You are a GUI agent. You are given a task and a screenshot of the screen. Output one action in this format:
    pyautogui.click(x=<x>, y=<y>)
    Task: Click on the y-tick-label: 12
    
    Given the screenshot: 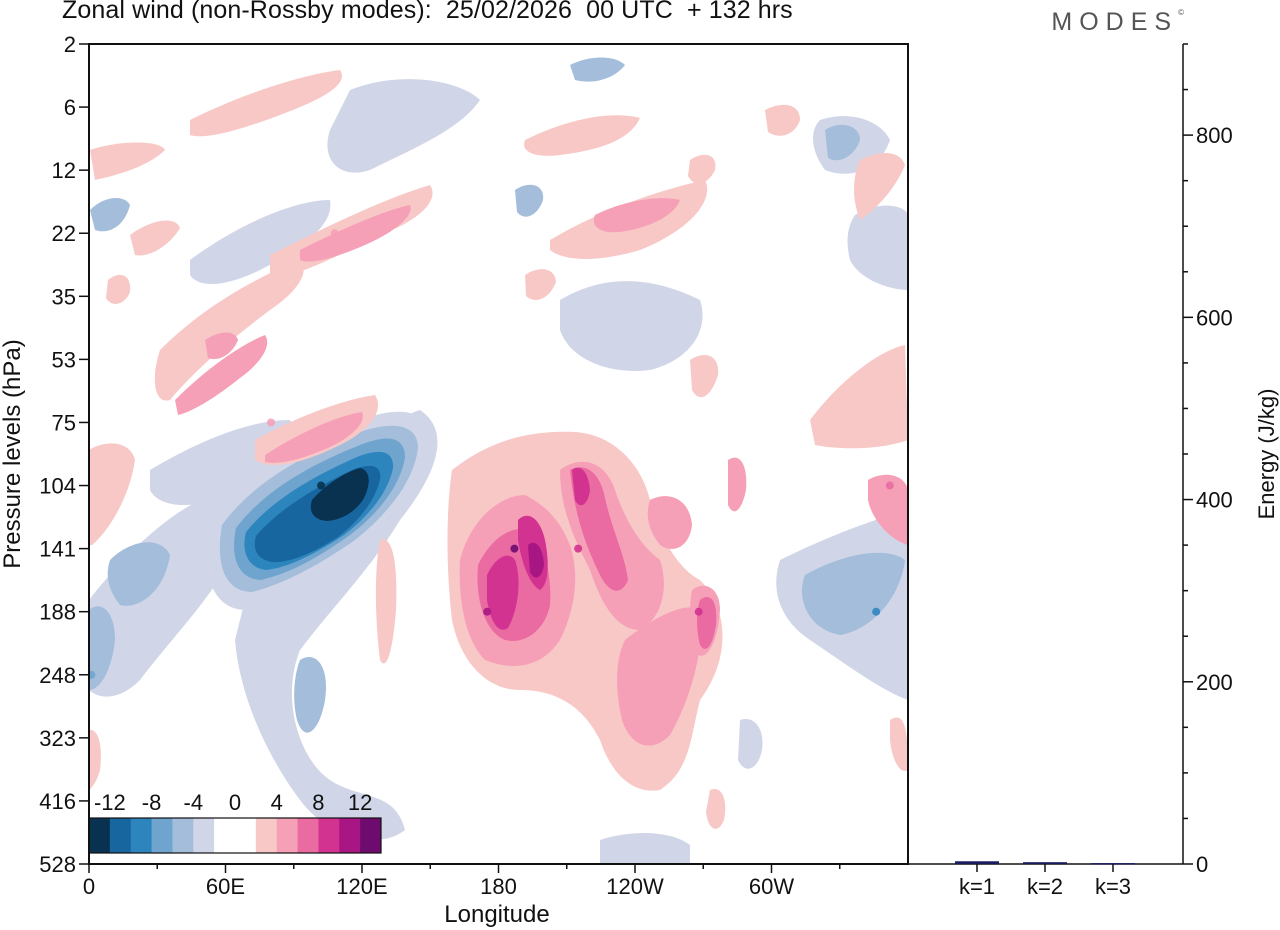 What is the action you would take?
    pyautogui.click(x=64, y=170)
    